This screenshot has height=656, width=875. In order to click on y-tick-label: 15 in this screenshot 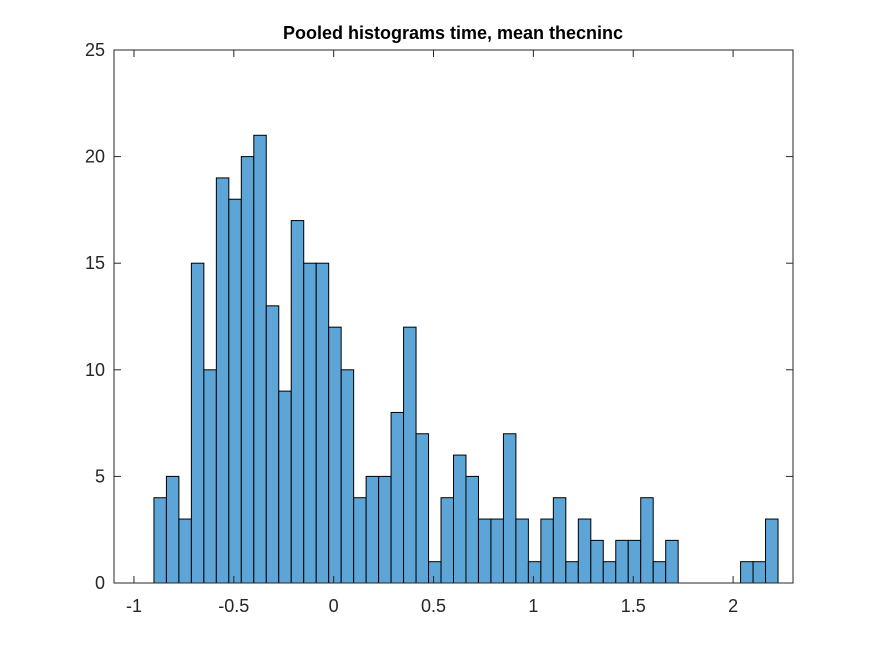, I will do `click(95, 263)`.